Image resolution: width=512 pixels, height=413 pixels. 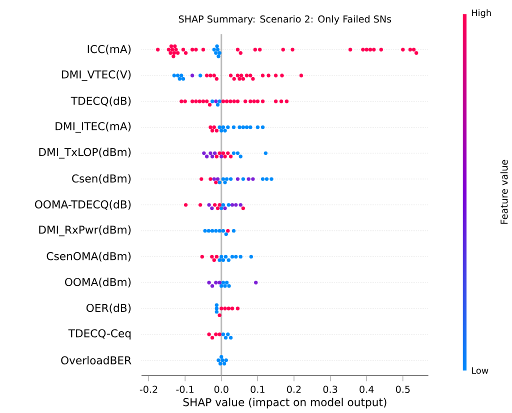 What do you see at coordinates (504, 192) in the screenshot?
I see `color-bar-title: Feature value` at bounding box center [504, 192].